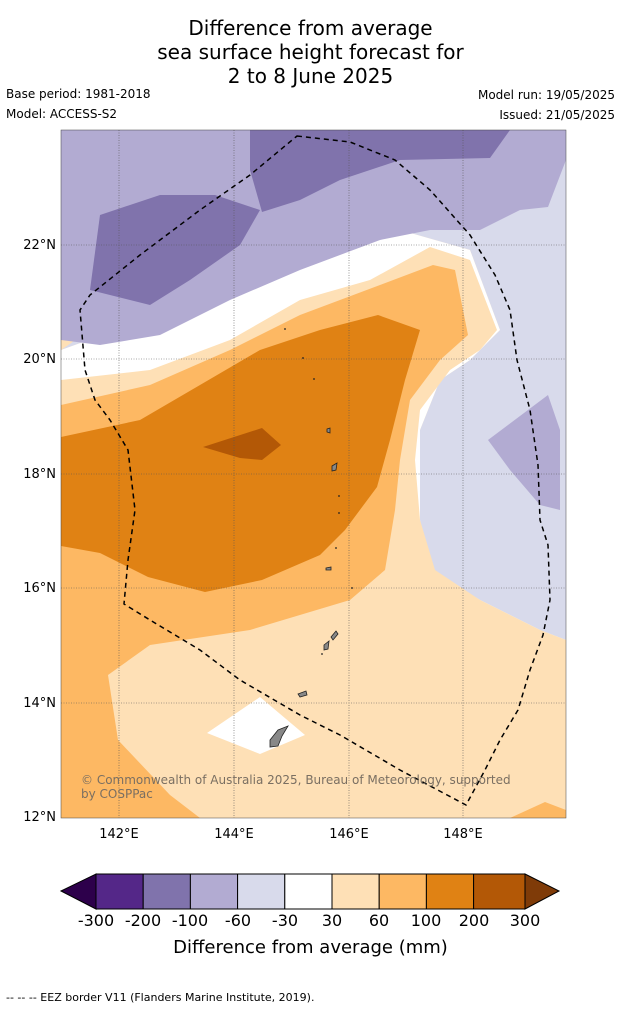 This screenshot has height=1011, width=621. What do you see at coordinates (78, 891) in the screenshot?
I see `colorbar-arrow-low` at bounding box center [78, 891].